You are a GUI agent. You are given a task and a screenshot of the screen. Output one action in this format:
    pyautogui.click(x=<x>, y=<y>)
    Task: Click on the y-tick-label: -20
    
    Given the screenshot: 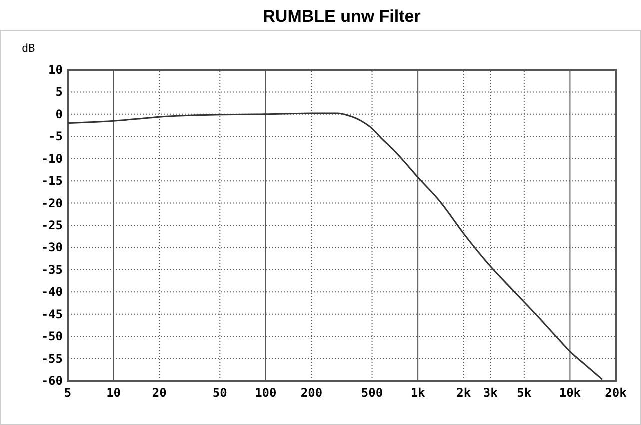 What is the action you would take?
    pyautogui.click(x=52, y=203)
    